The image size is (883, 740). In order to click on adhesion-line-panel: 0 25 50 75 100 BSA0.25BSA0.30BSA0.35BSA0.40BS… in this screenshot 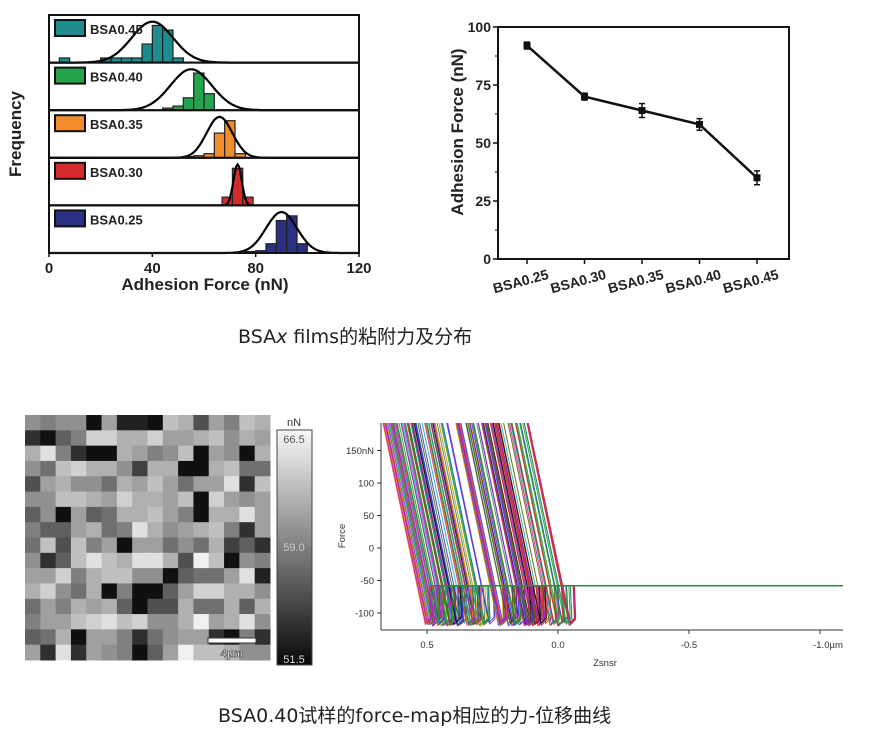, I will do `click(619, 157)`.